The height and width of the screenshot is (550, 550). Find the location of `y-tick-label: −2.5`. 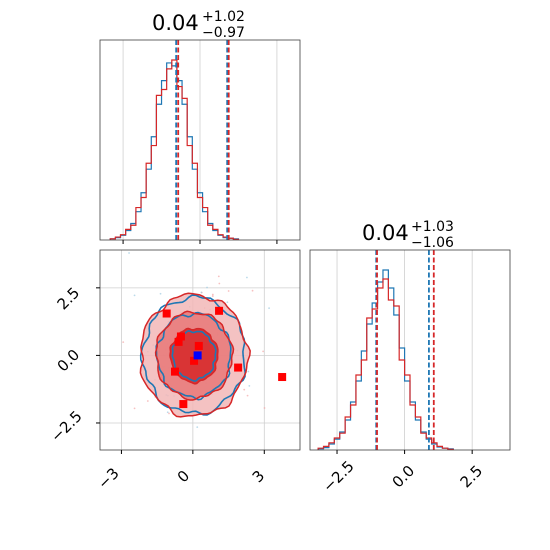

y-tick-label: −2.5 is located at coordinates (66, 426).